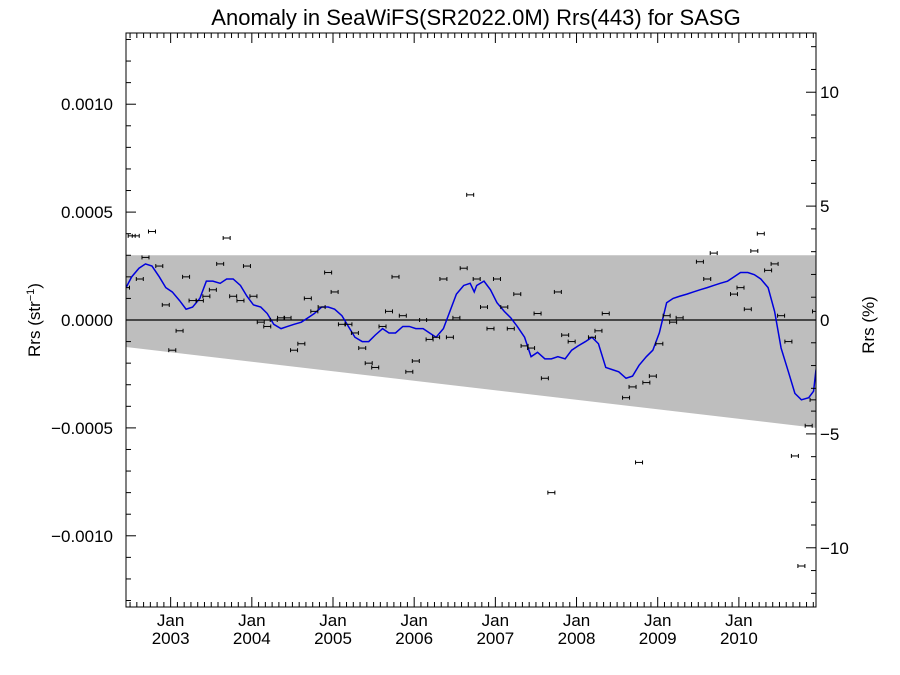 This screenshot has height=675, width=900. I want to click on x-tick-label-month-4: Jan, so click(495, 620).